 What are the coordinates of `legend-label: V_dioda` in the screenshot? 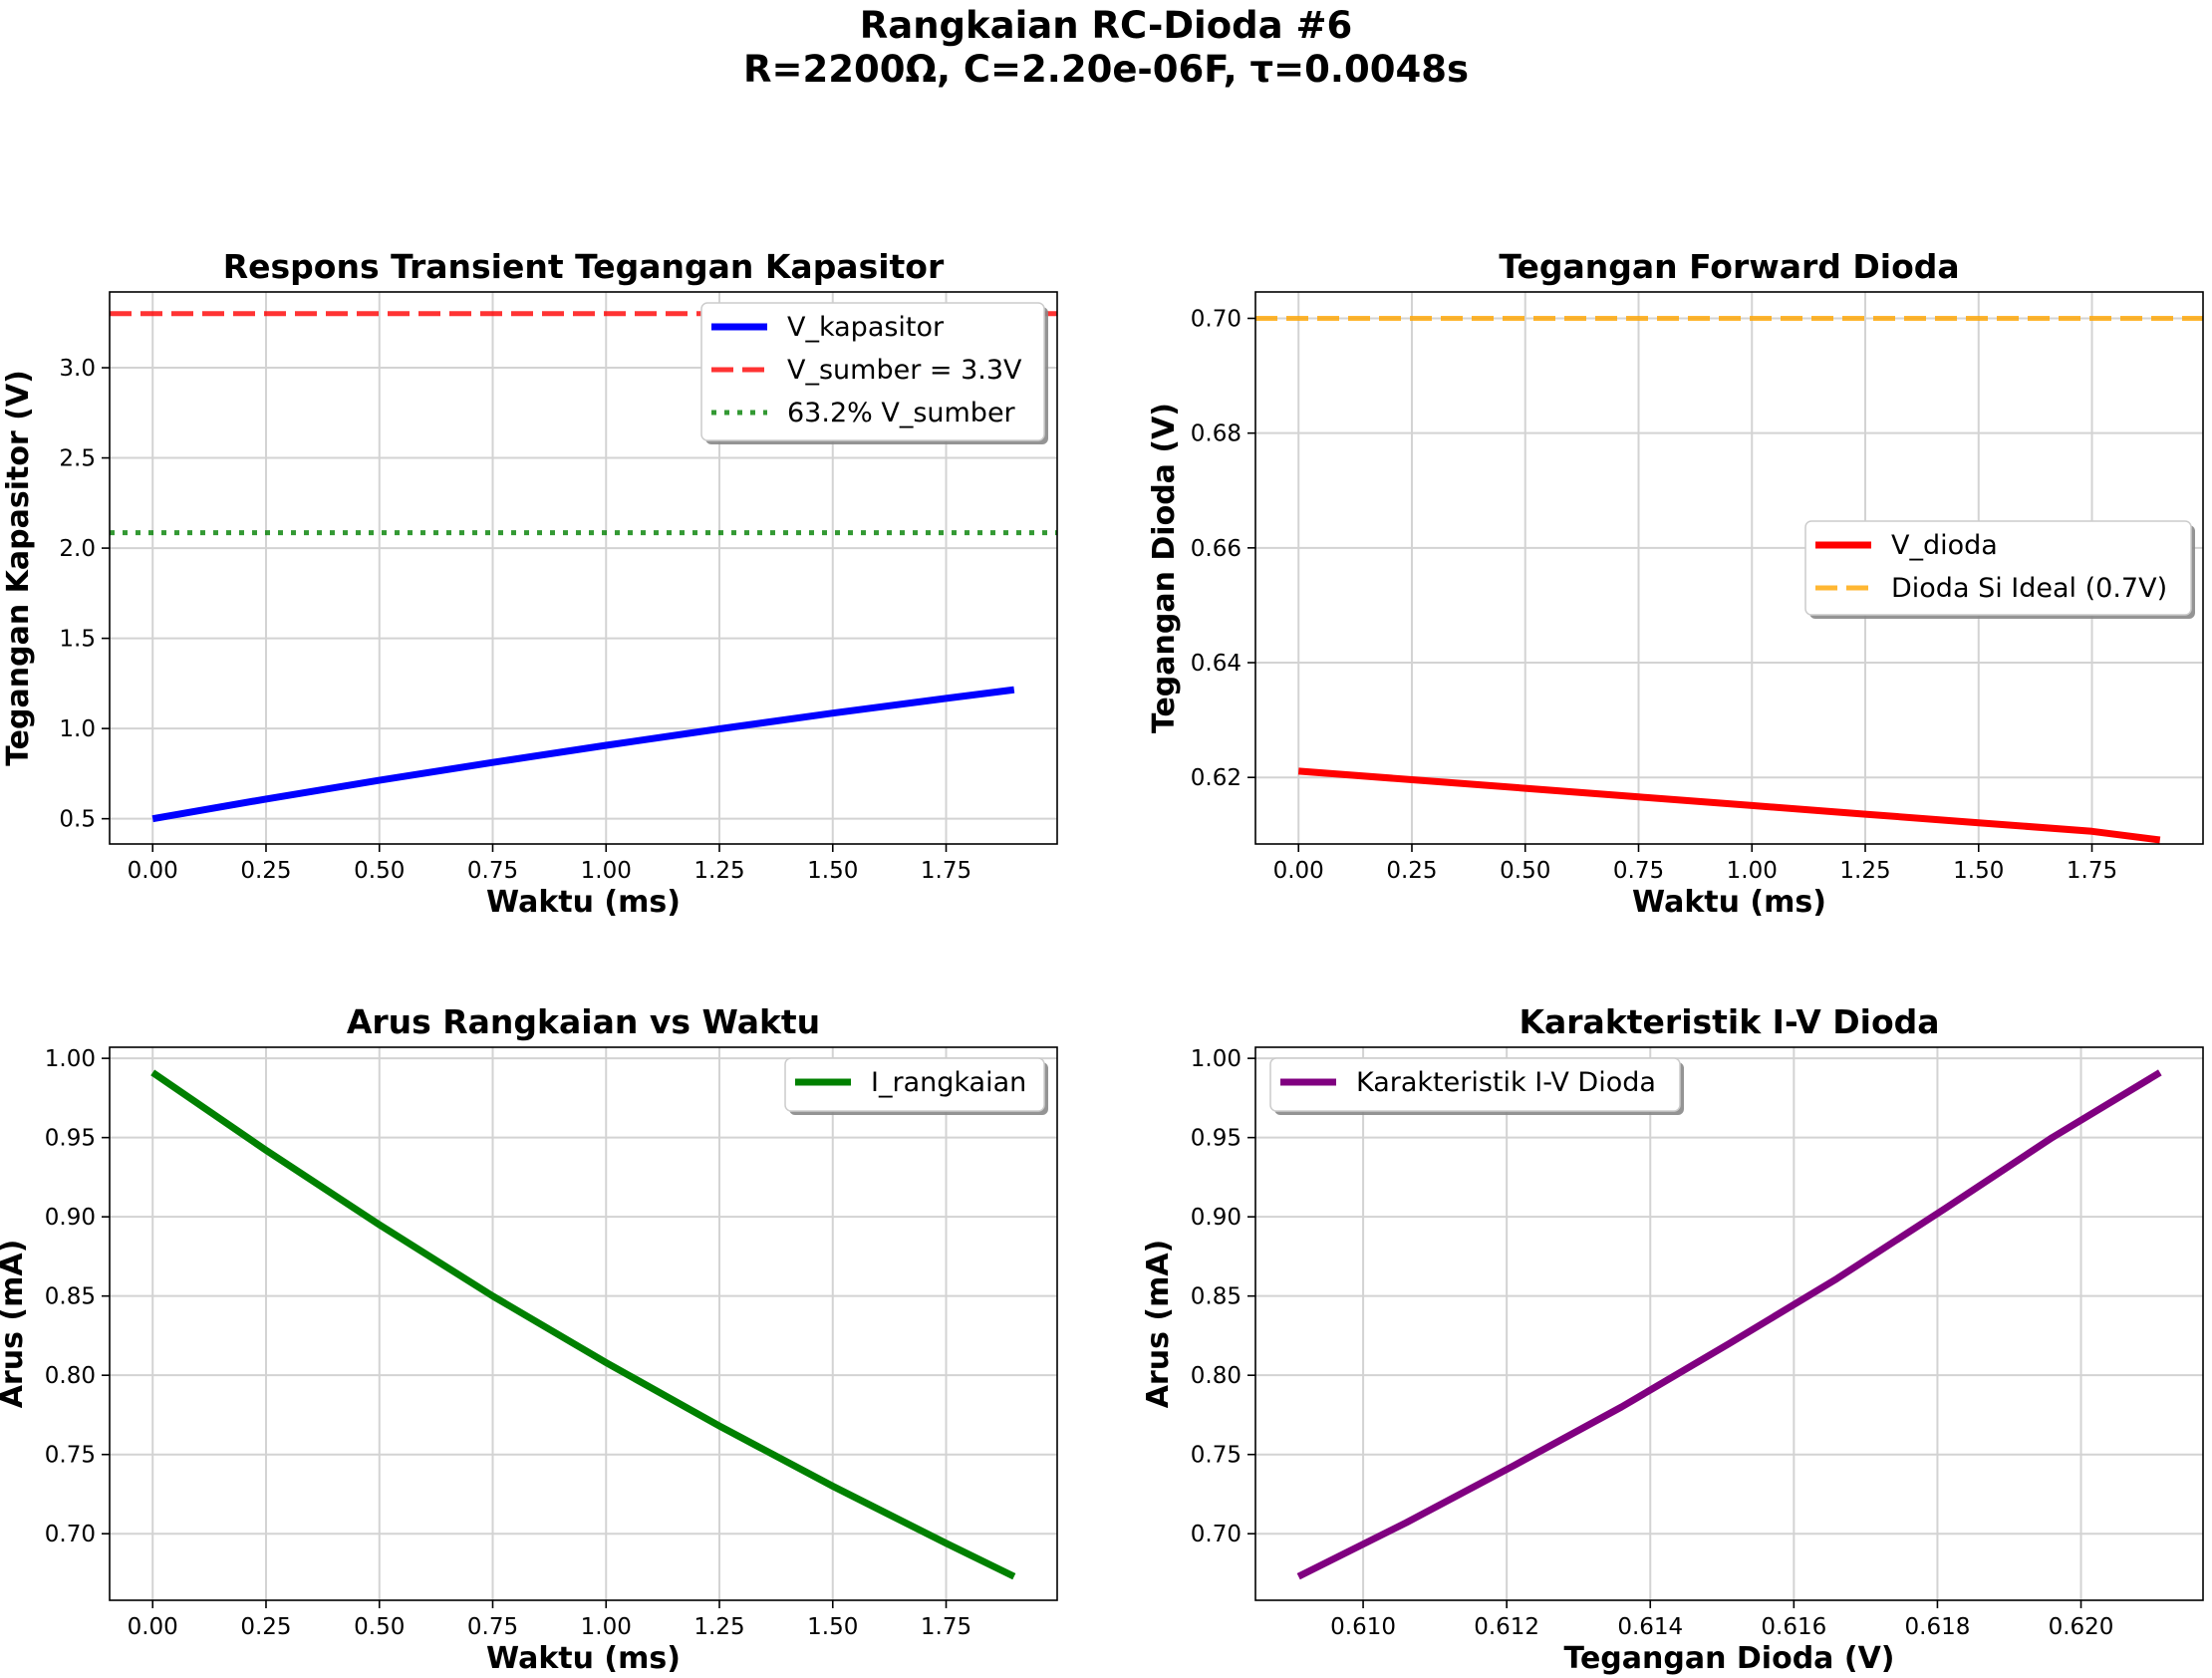 It's located at (1945, 545).